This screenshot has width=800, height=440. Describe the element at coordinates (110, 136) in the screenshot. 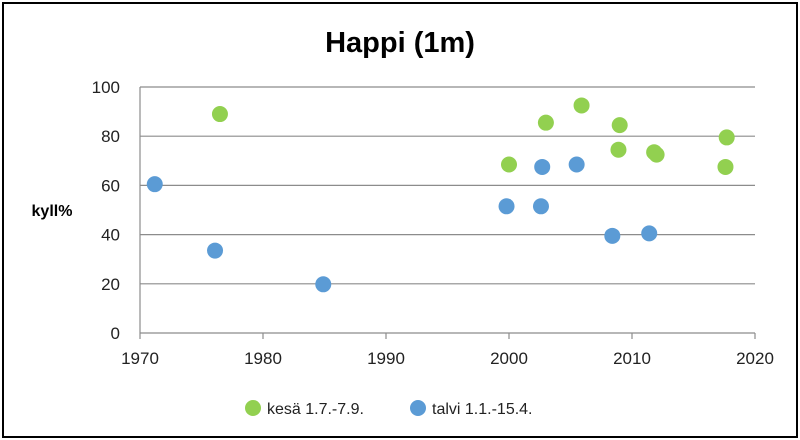

I see `y-tick-label: 80` at that location.